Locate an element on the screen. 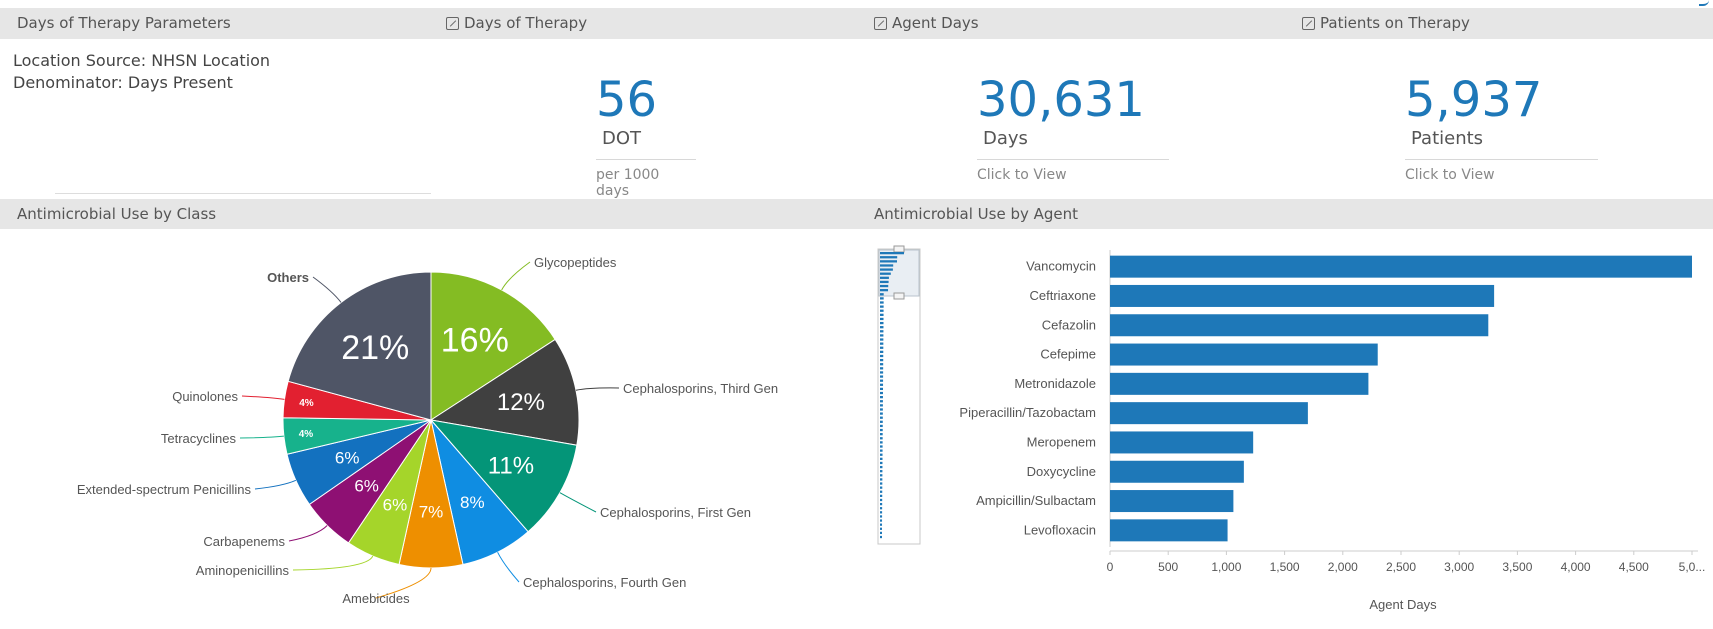 The height and width of the screenshot is (629, 1713). bar-metronidazole is located at coordinates (1239, 383).